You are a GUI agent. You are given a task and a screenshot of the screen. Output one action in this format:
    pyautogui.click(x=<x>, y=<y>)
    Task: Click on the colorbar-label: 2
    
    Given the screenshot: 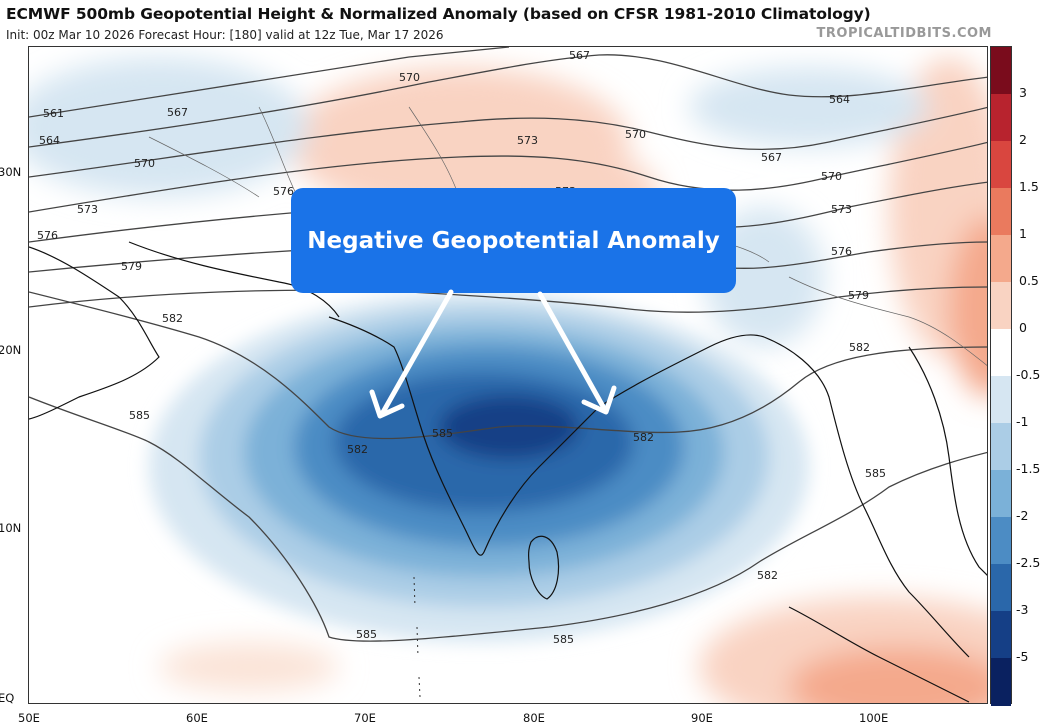 What is the action you would take?
    pyautogui.click(x=1023, y=139)
    